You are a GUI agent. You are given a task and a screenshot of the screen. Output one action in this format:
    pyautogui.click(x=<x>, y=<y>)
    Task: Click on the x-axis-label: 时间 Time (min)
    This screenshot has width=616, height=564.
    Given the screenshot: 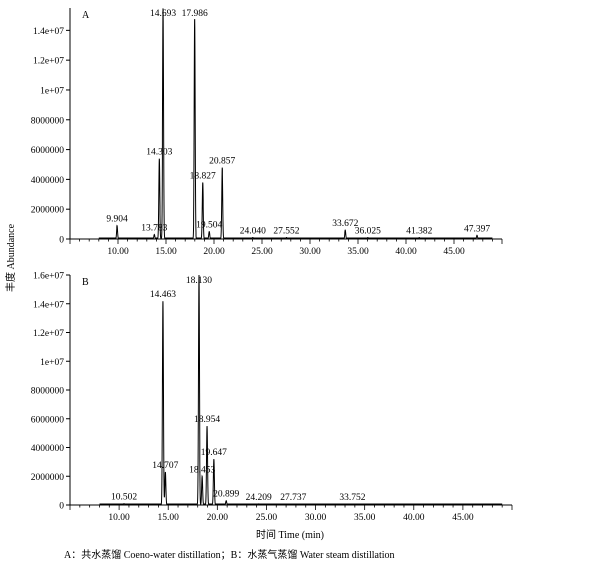 What is the action you would take?
    pyautogui.click(x=290, y=534)
    